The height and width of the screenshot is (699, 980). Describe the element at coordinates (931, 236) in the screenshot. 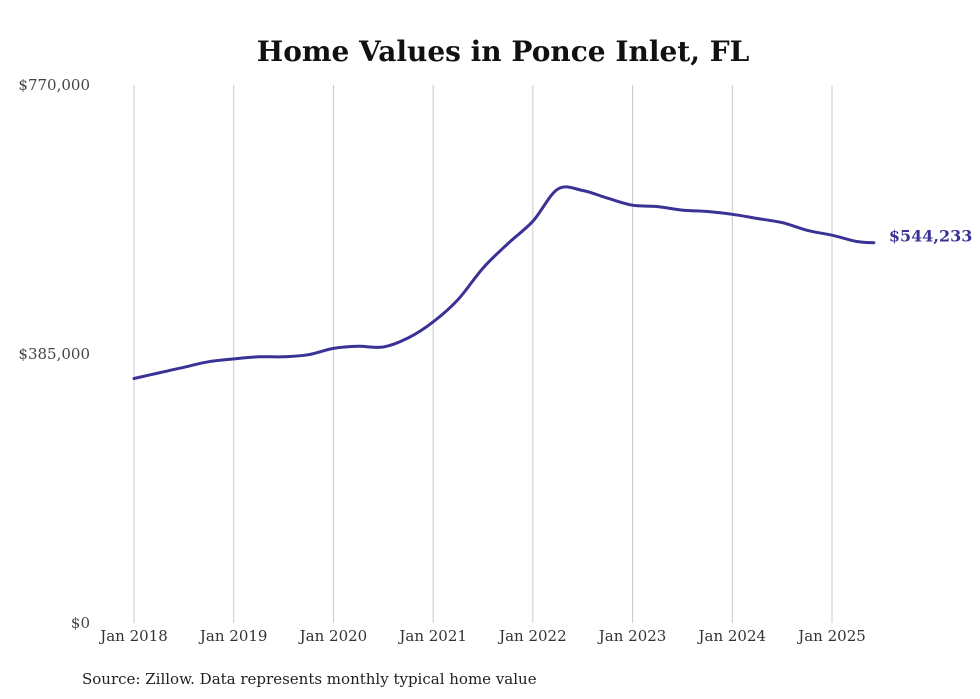

I see `last-value-label: $544,233` at that location.